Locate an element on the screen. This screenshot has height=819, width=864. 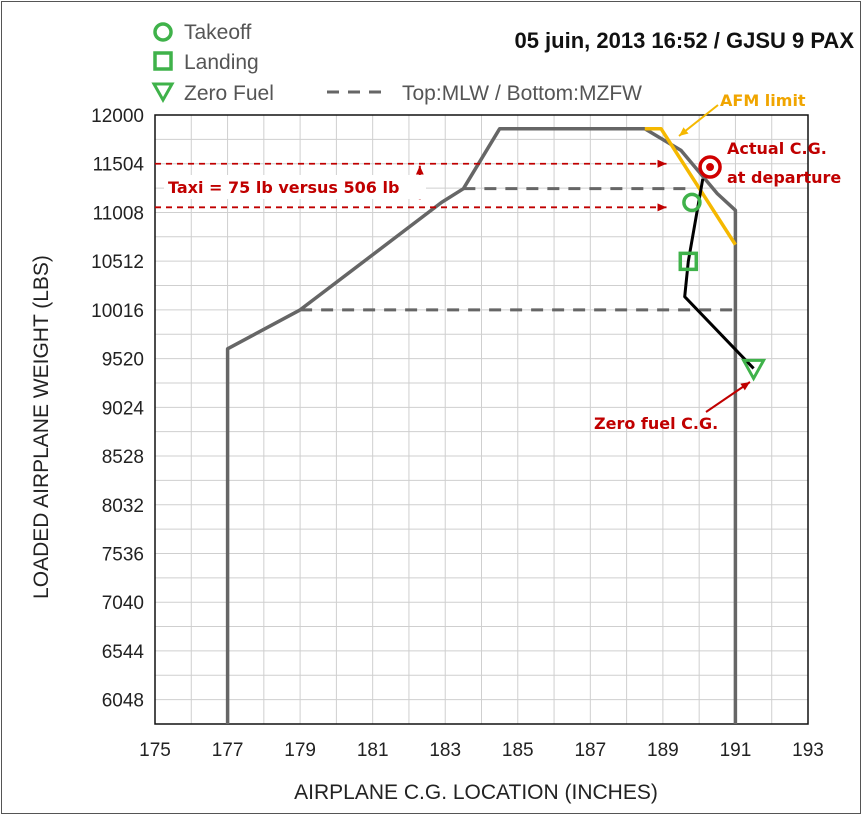
y-tick-label: 6544 is located at coordinates (123, 652).